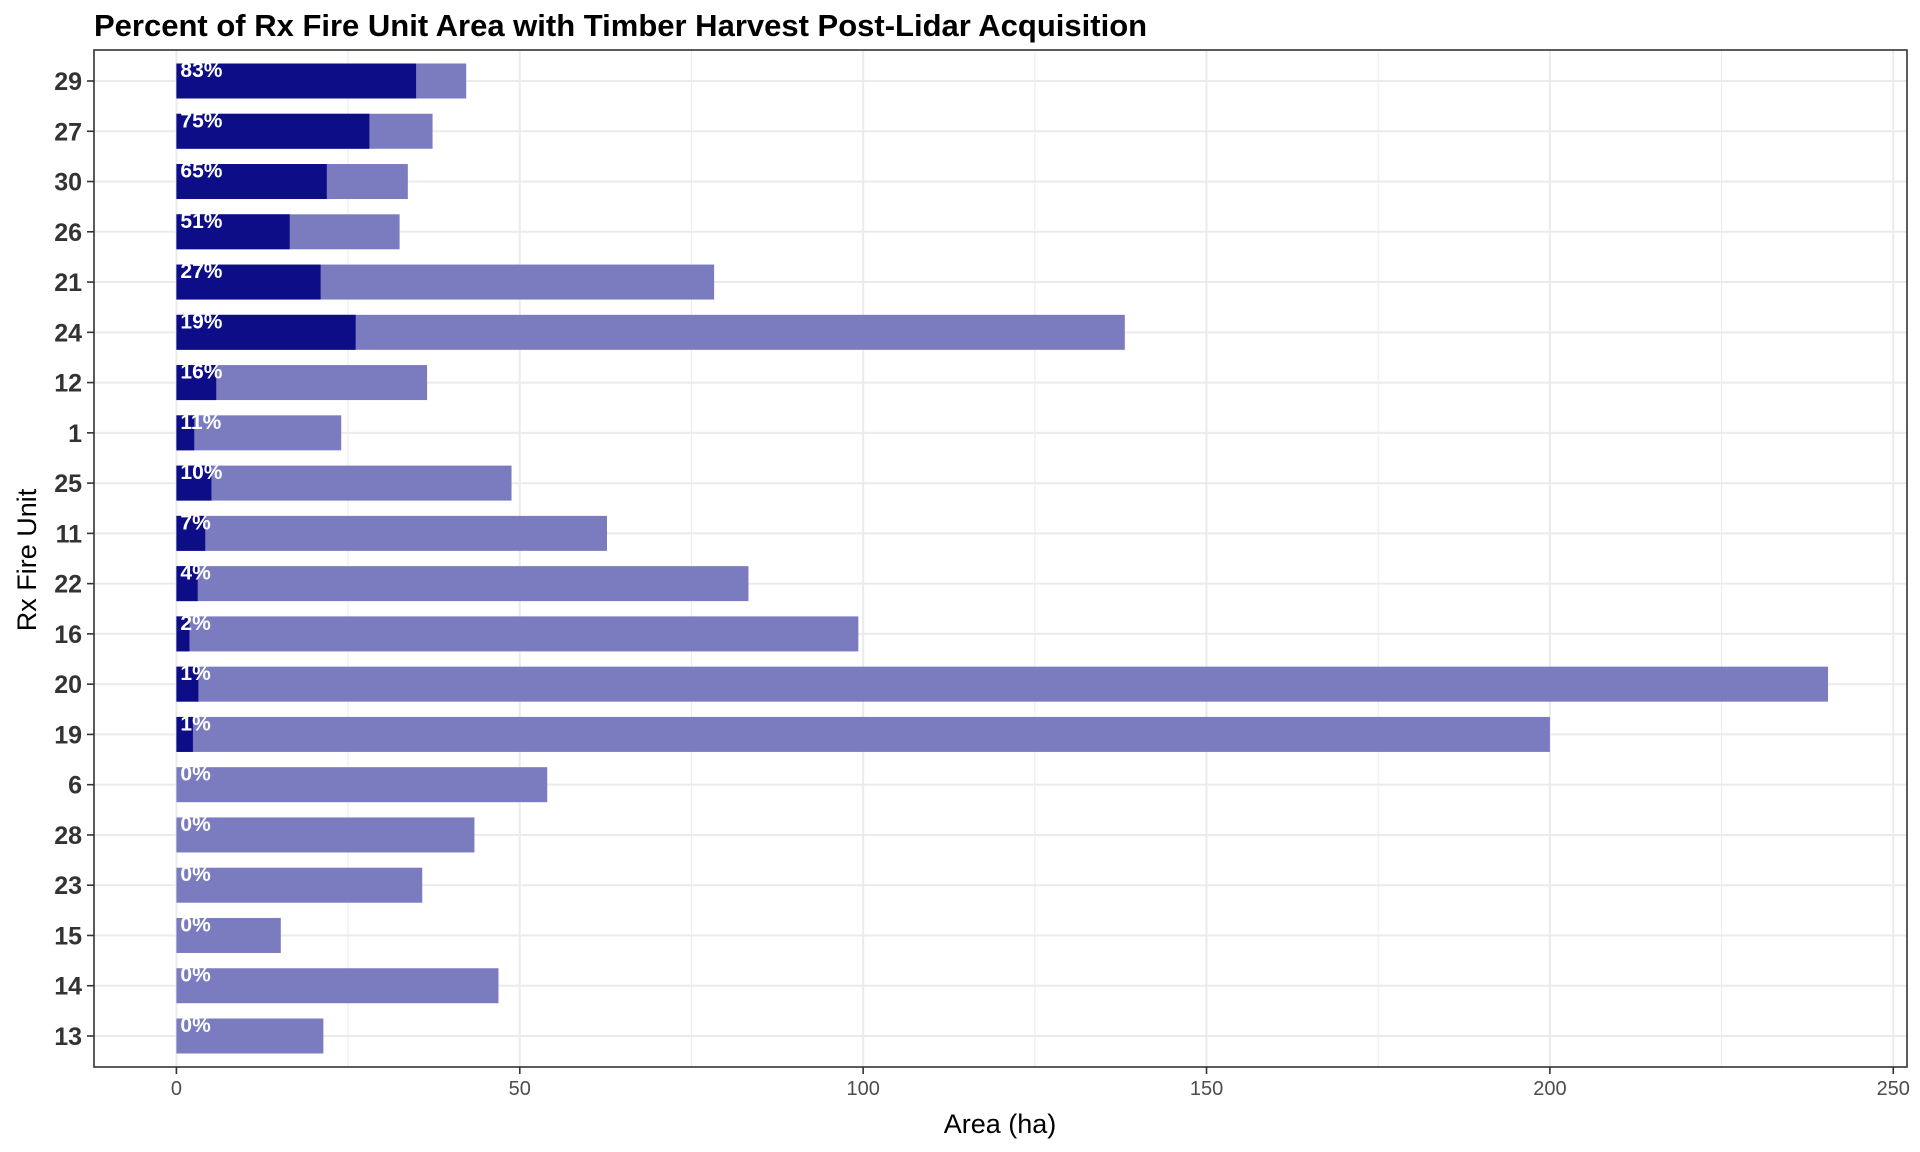  What do you see at coordinates (75, 434) in the screenshot?
I see `y-tick-label: 1` at bounding box center [75, 434].